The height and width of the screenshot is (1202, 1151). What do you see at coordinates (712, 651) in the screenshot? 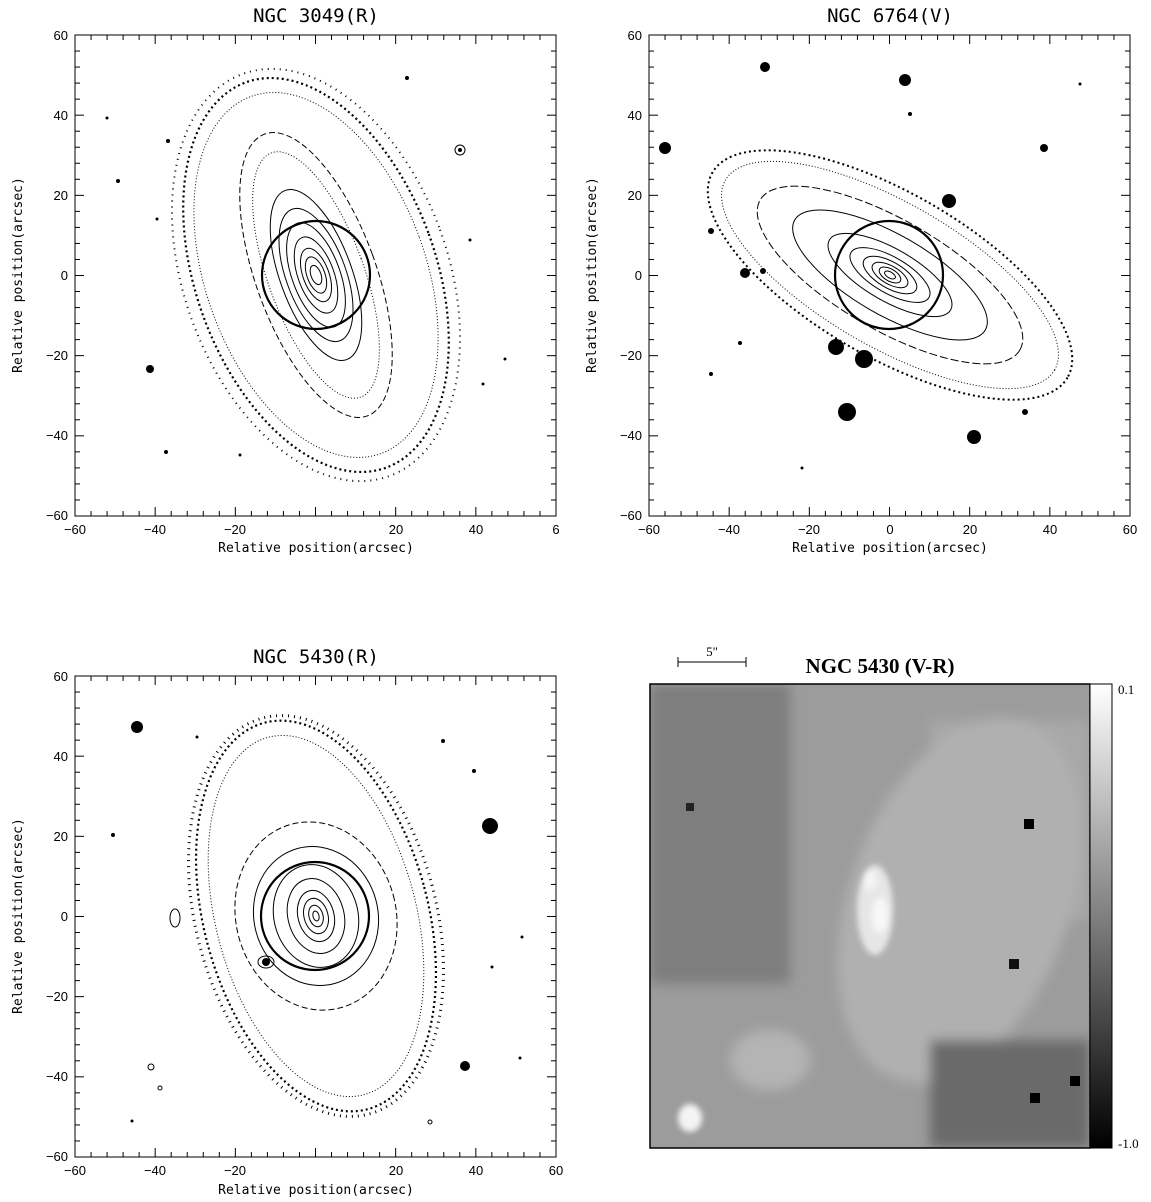
I see `scale-bar-label: 5"` at bounding box center [712, 651].